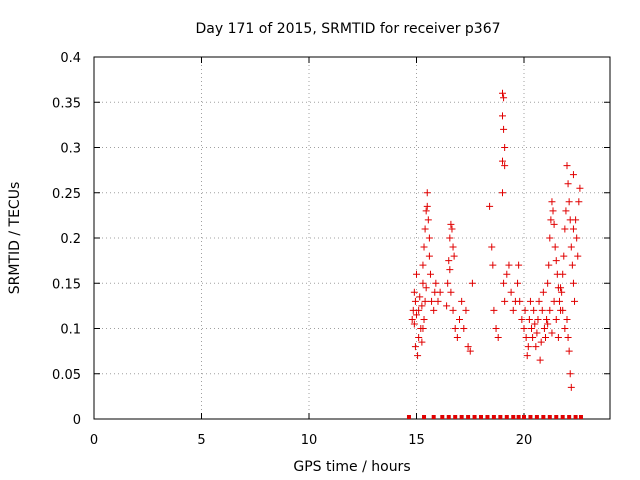 The width and height of the screenshot is (640, 480). What do you see at coordinates (351, 467) in the screenshot?
I see `x-axis-label: GPS time / hours` at bounding box center [351, 467].